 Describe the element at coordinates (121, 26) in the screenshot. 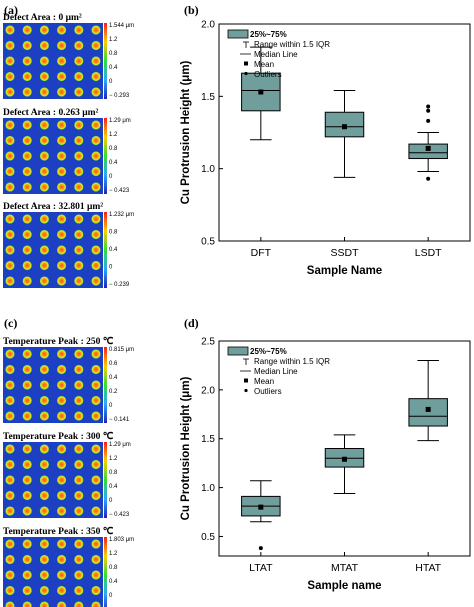

I see `color-bar-tick: 1.544 μm` at that location.